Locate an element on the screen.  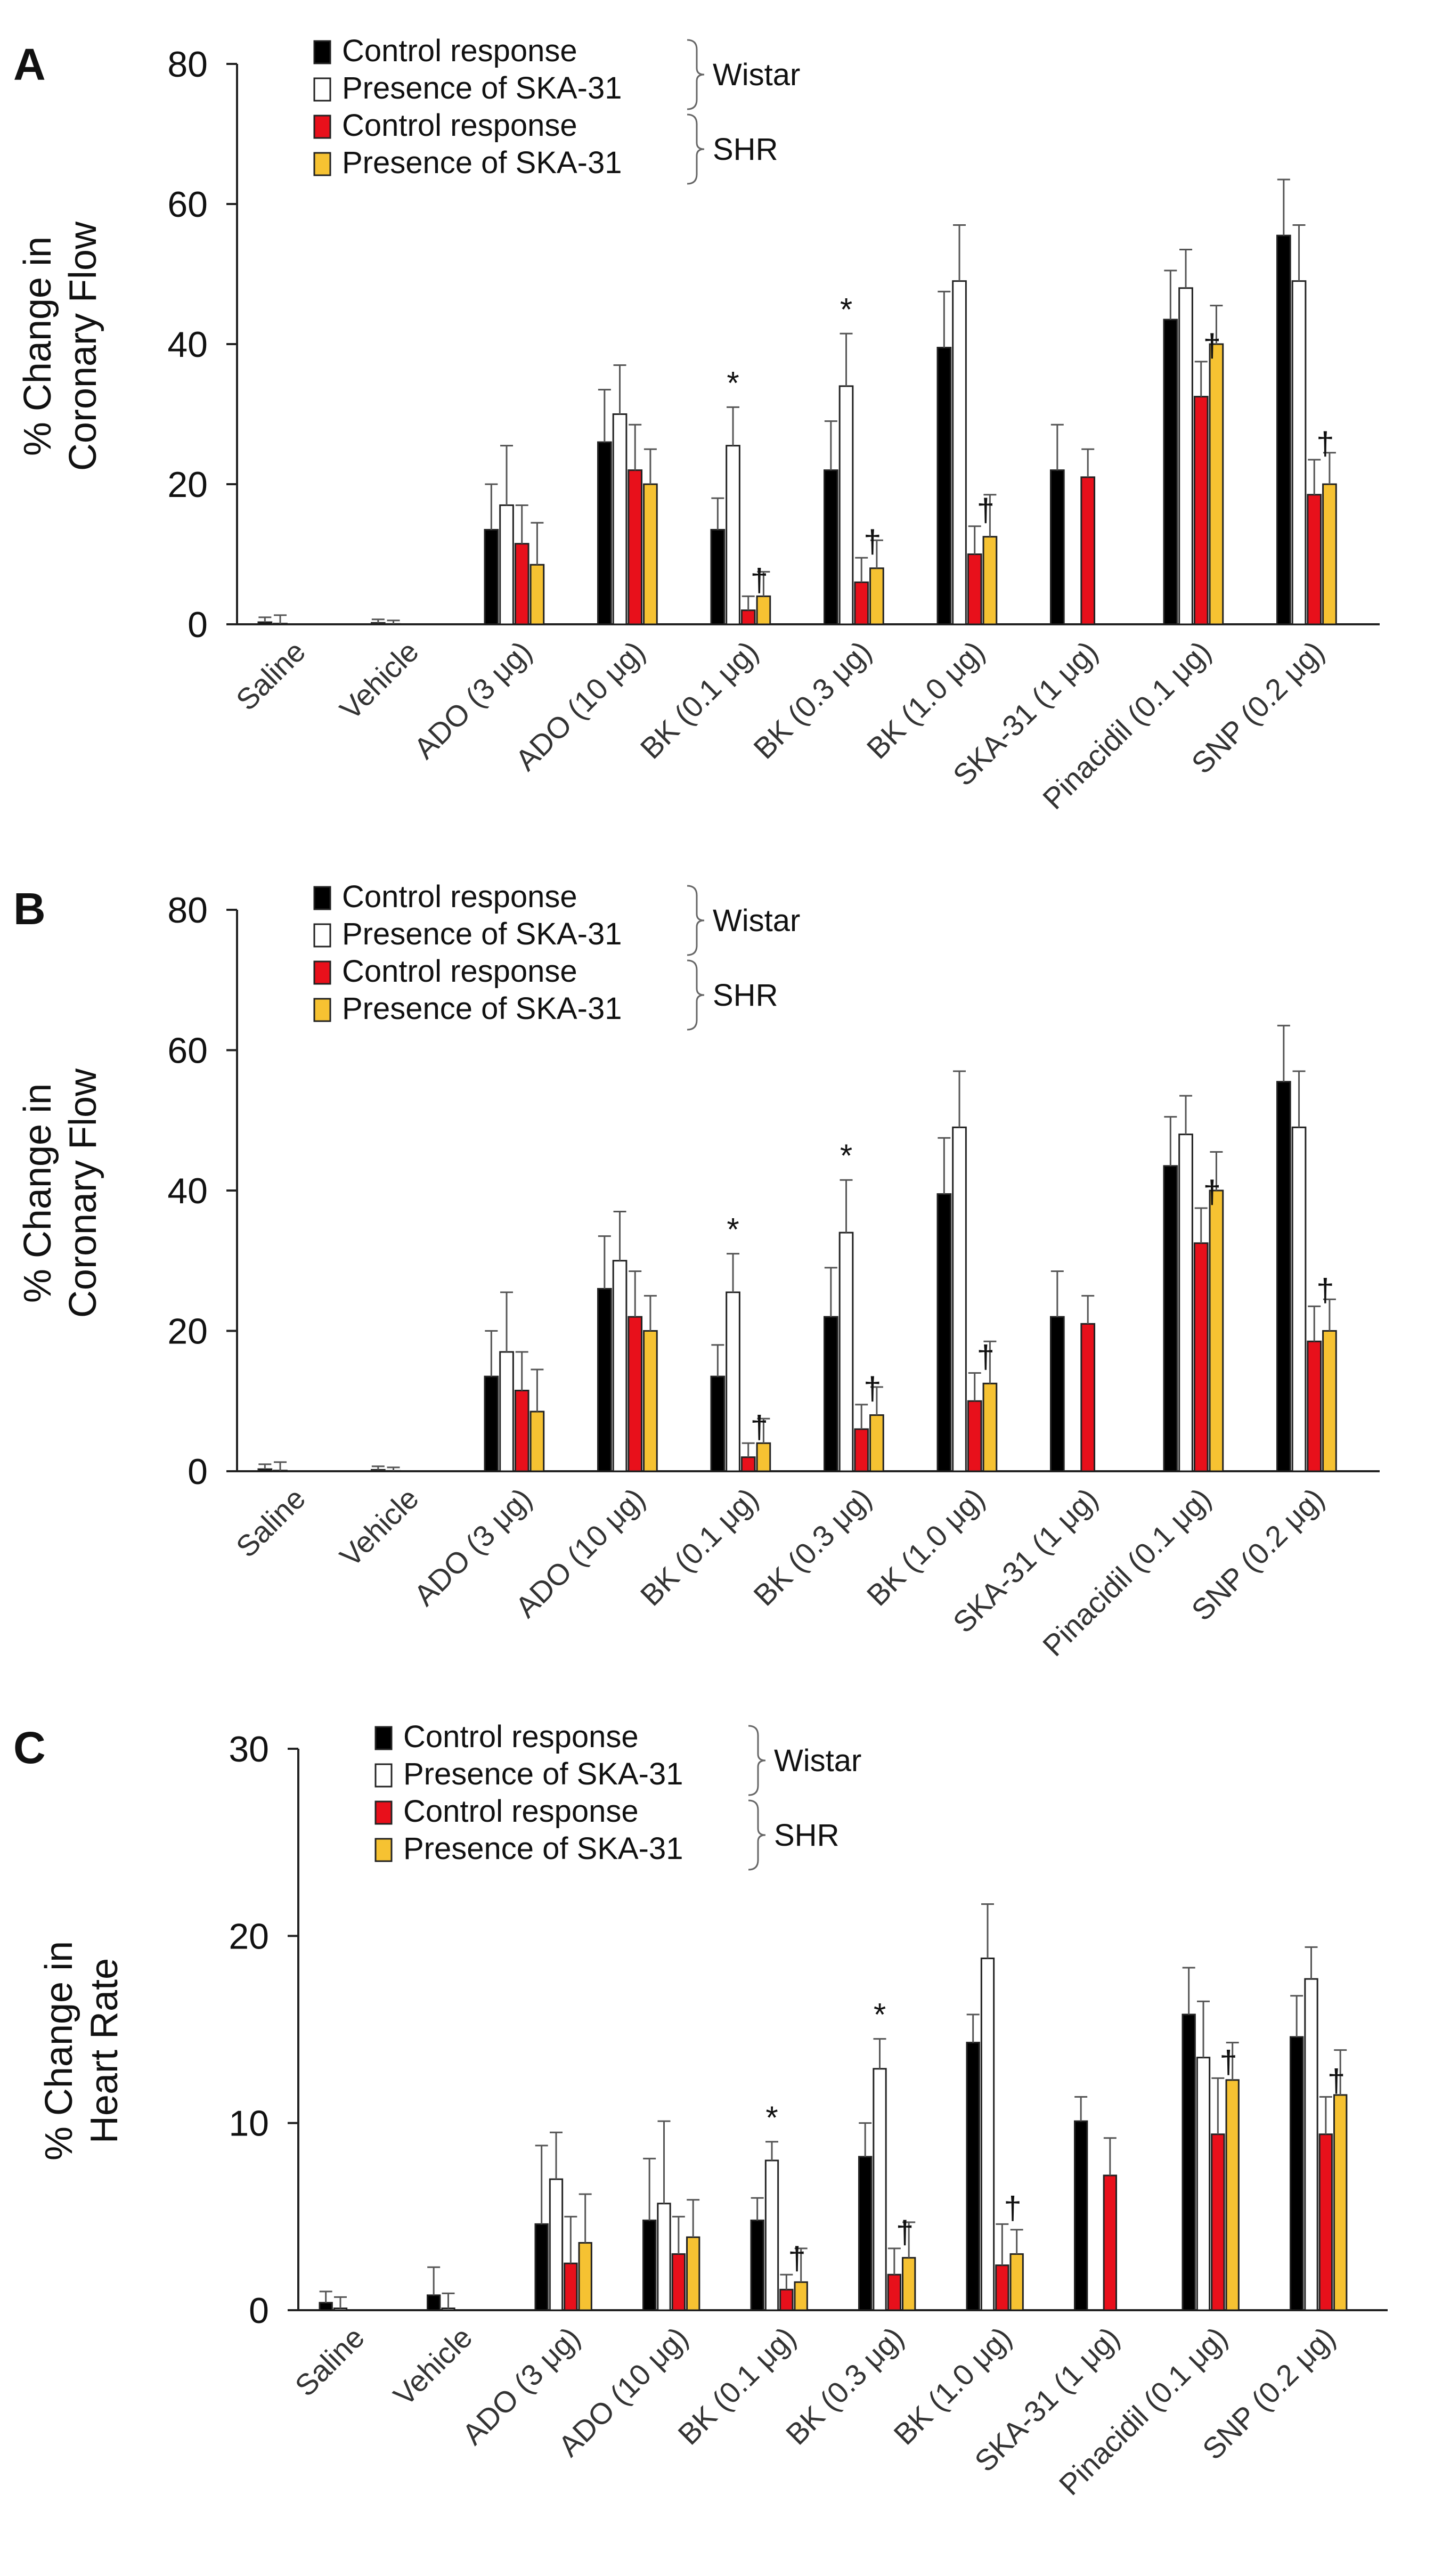
y-tick-label: 10 is located at coordinates (249, 2124).